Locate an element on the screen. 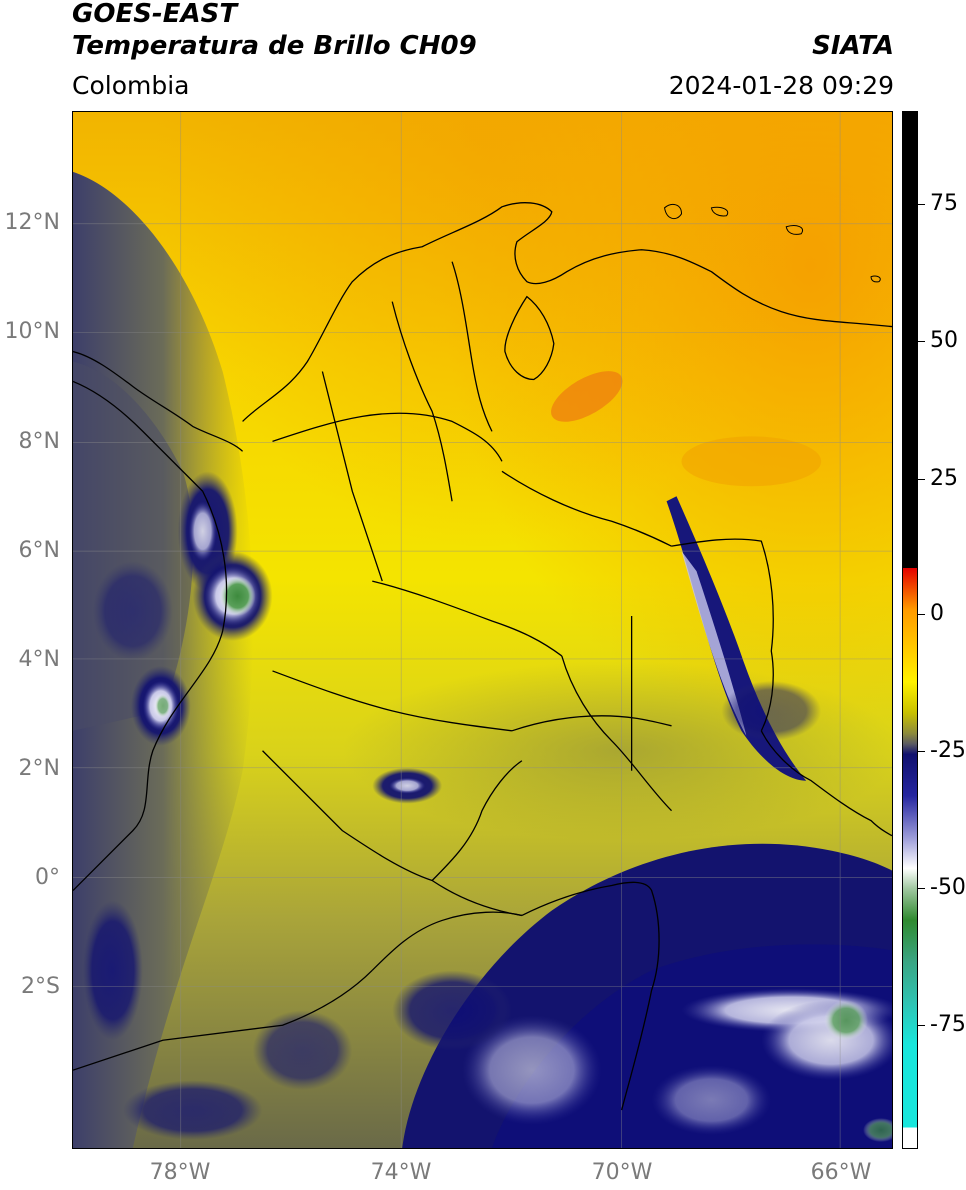 This screenshot has width=966, height=1190. colorbar-label-0: 0 is located at coordinates (937, 613).